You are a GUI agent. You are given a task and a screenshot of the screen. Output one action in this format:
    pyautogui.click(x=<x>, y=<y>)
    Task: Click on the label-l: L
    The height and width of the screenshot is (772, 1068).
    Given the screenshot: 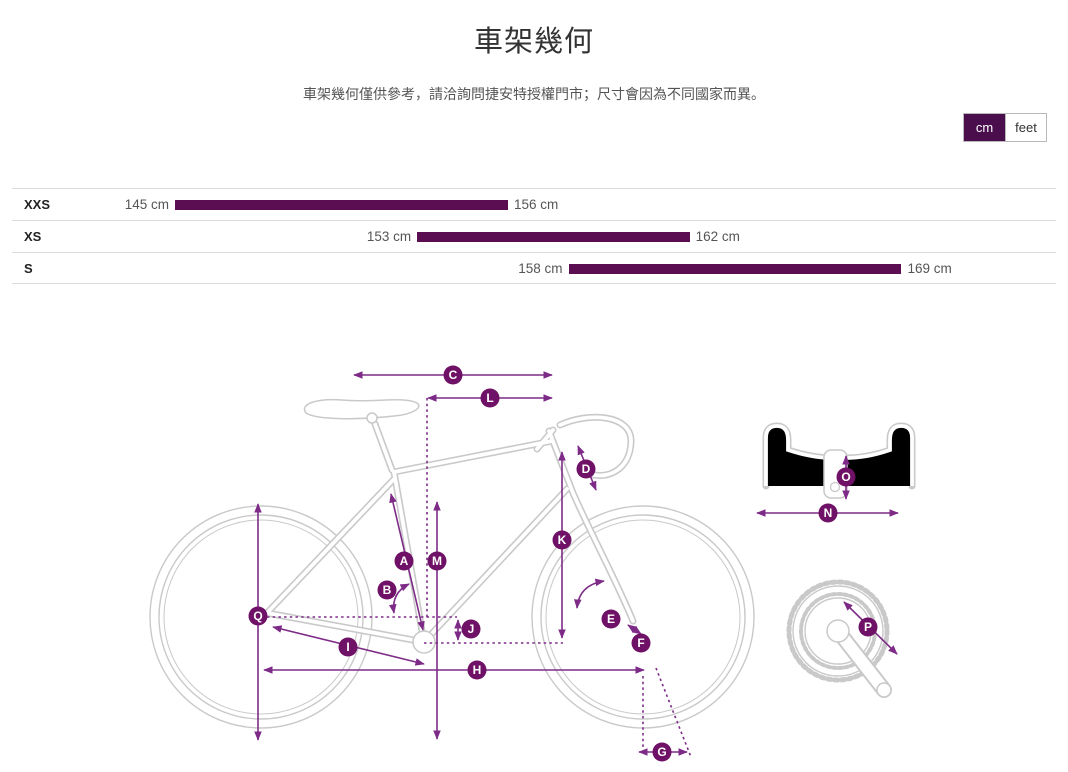 What is the action you would take?
    pyautogui.click(x=490, y=398)
    